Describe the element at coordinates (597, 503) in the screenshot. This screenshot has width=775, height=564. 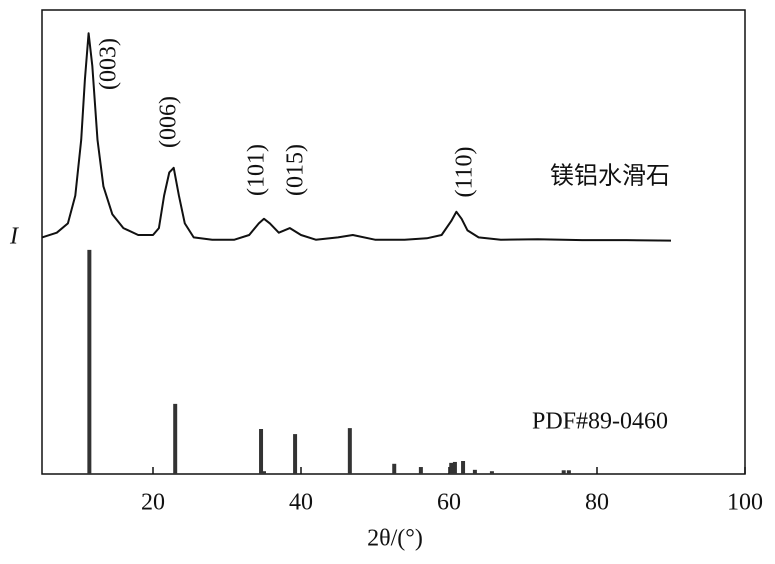
I see `x-tick-label: 80` at that location.